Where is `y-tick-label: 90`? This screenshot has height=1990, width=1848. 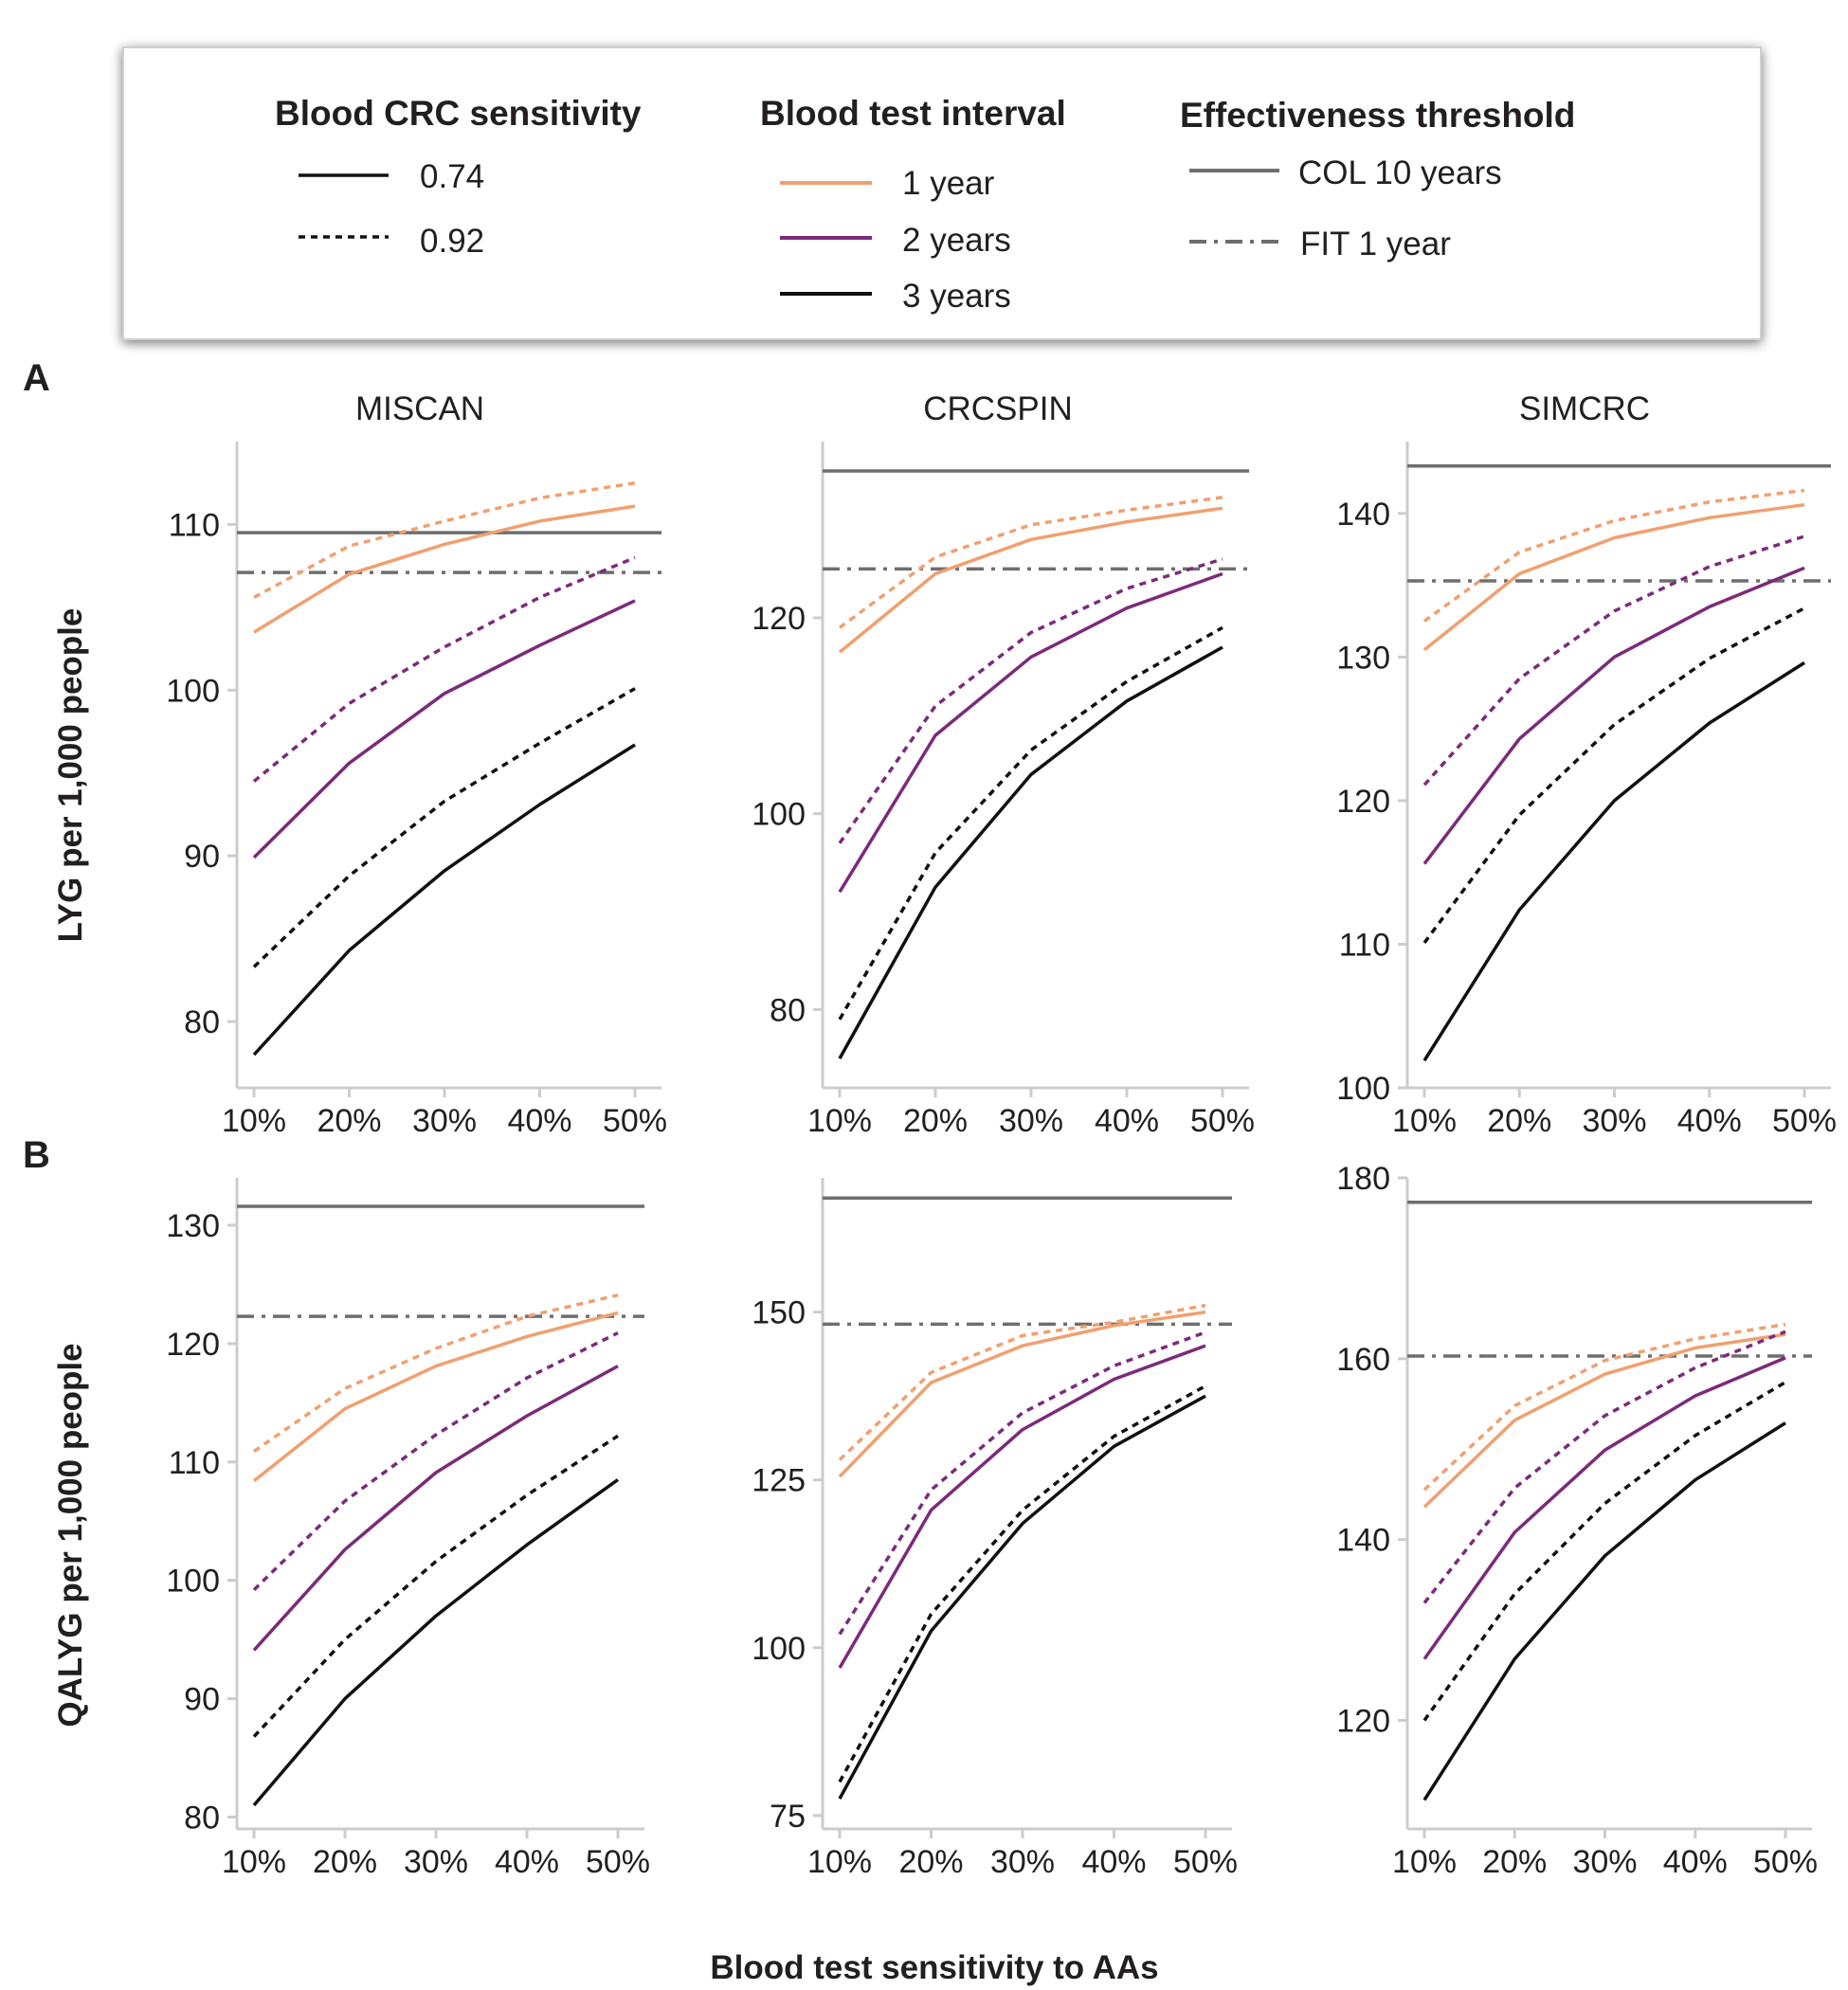 y-tick-label: 90 is located at coordinates (202, 1700).